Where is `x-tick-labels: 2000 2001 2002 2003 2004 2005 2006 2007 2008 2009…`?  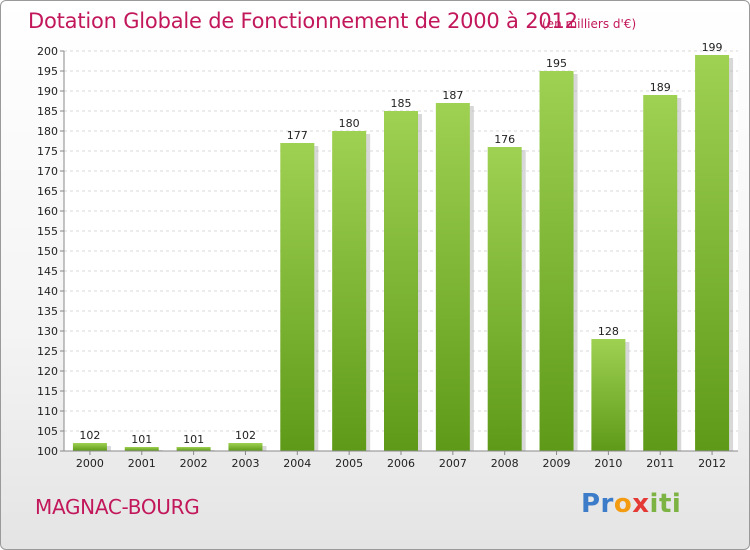
x-tick-labels: 2000 2001 2002 2003 2004 2005 2006 2007 2008 2009… is located at coordinates (401, 460).